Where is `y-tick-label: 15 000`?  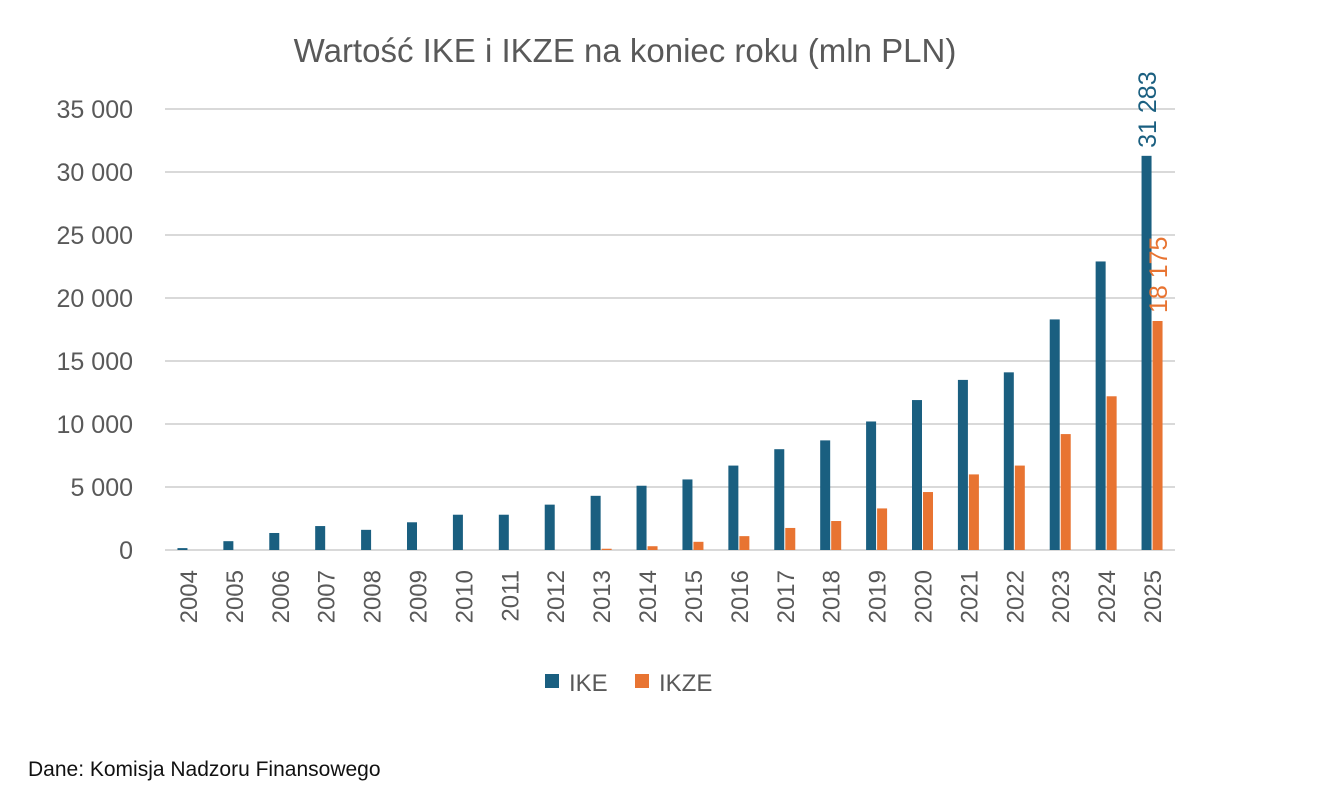
y-tick-label: 15 000 is located at coordinates (95, 362).